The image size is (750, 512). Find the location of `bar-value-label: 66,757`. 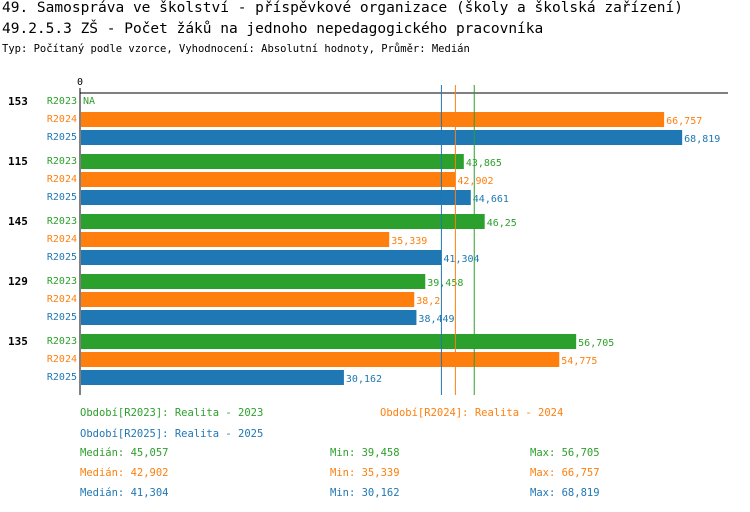

bar-value-label: 66,757 is located at coordinates (684, 121).